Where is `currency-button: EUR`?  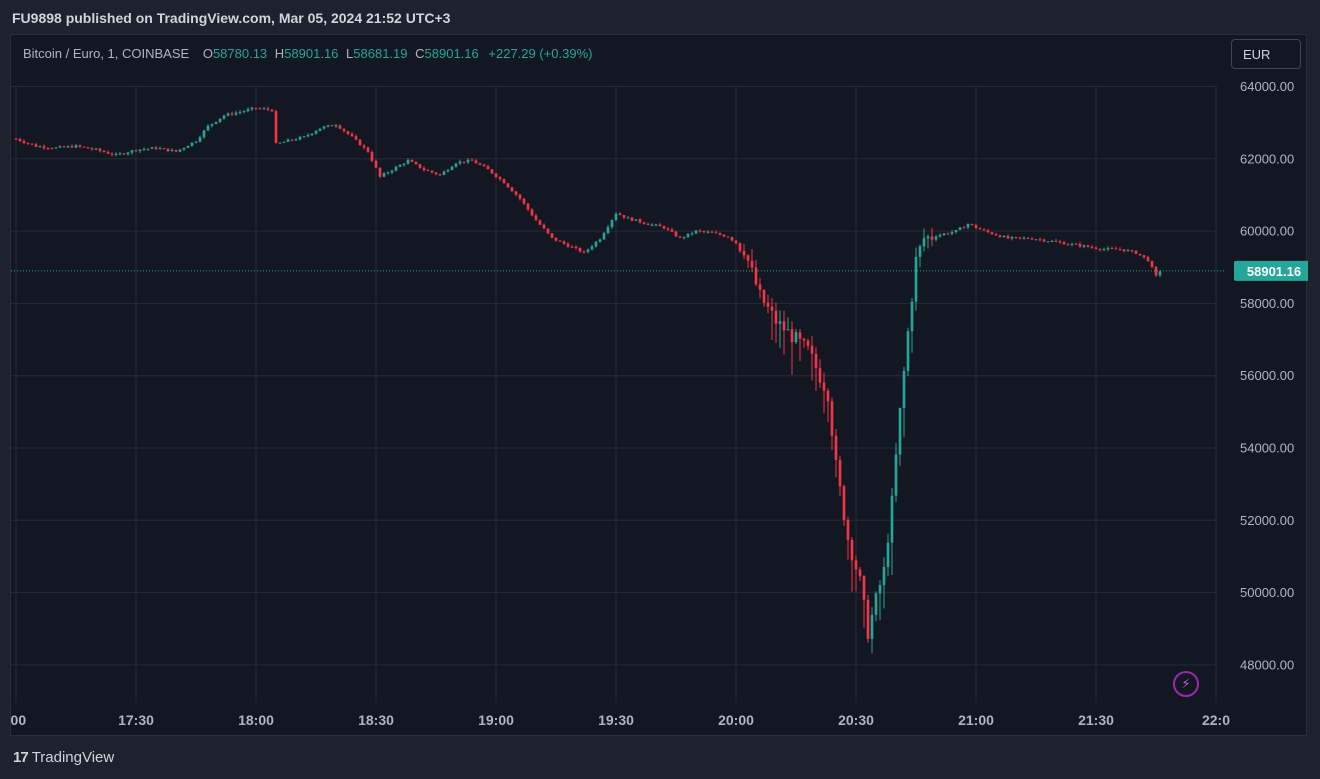 currency-button: EUR is located at coordinates (1266, 54).